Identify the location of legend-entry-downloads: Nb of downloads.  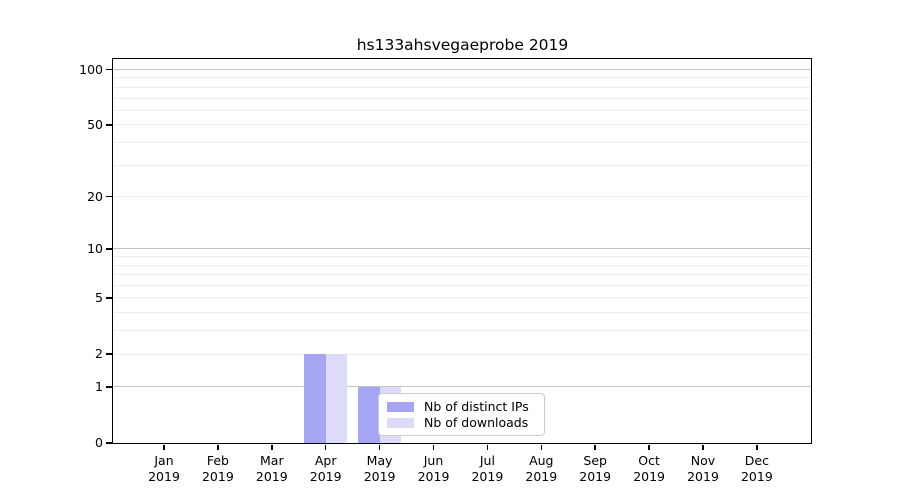
(461, 422).